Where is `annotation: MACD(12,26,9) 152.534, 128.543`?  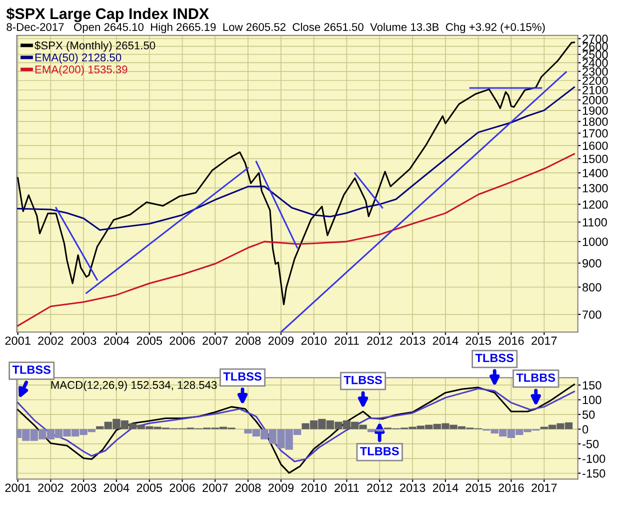
annotation: MACD(12,26,9) 152.534, 128.543 is located at coordinates (134, 386).